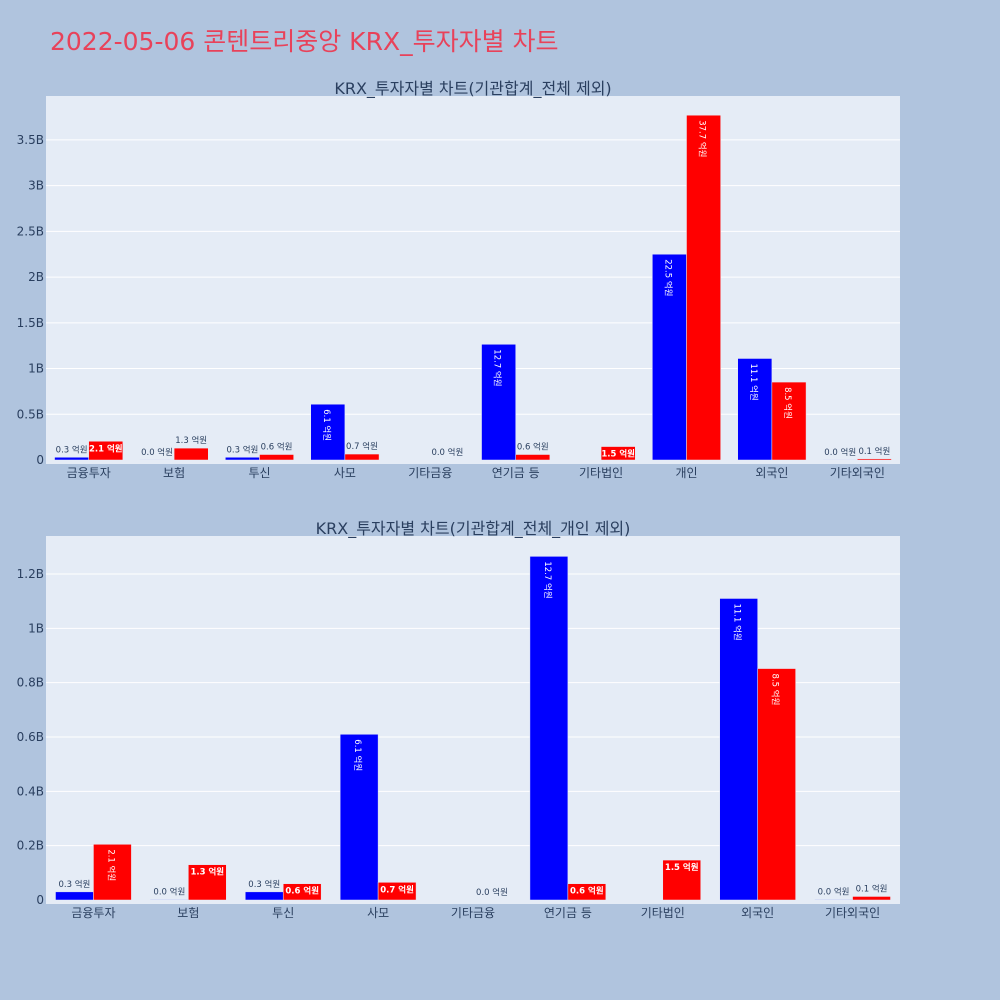 The width and height of the screenshot is (1000, 1000). I want to click on y-tick-label: 0.5B, so click(30, 414).